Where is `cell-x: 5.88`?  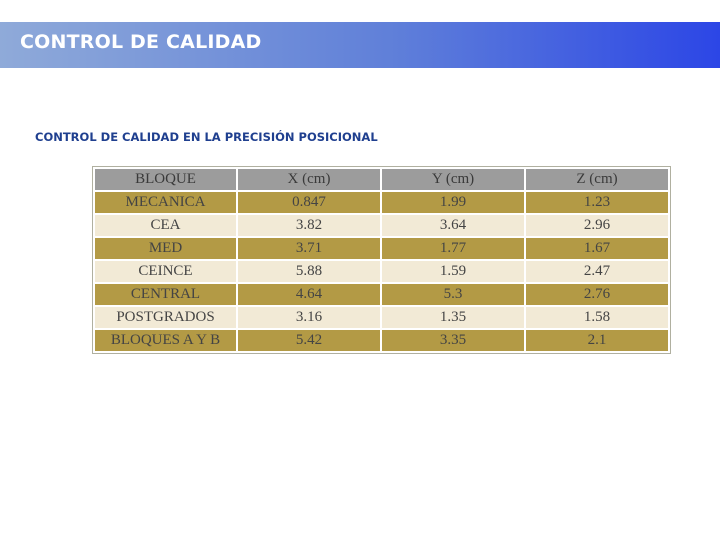 cell-x: 5.88 is located at coordinates (310, 272).